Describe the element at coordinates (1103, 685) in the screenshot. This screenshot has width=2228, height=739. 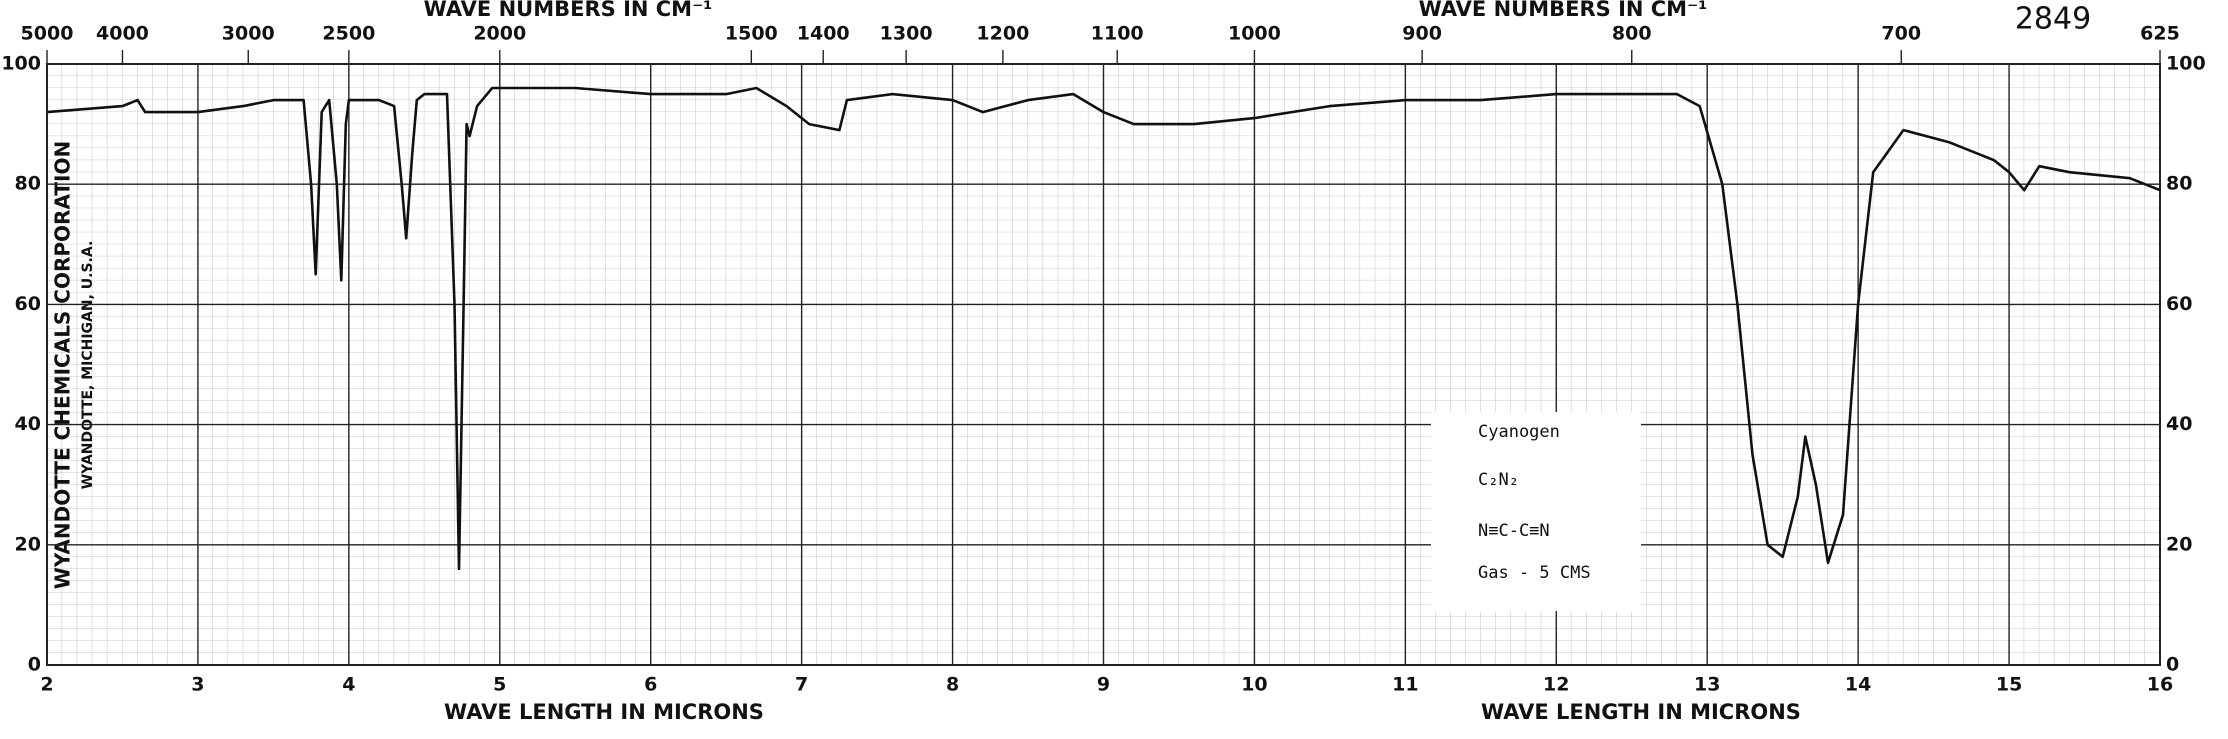
I see `x-tick-label: 9` at that location.